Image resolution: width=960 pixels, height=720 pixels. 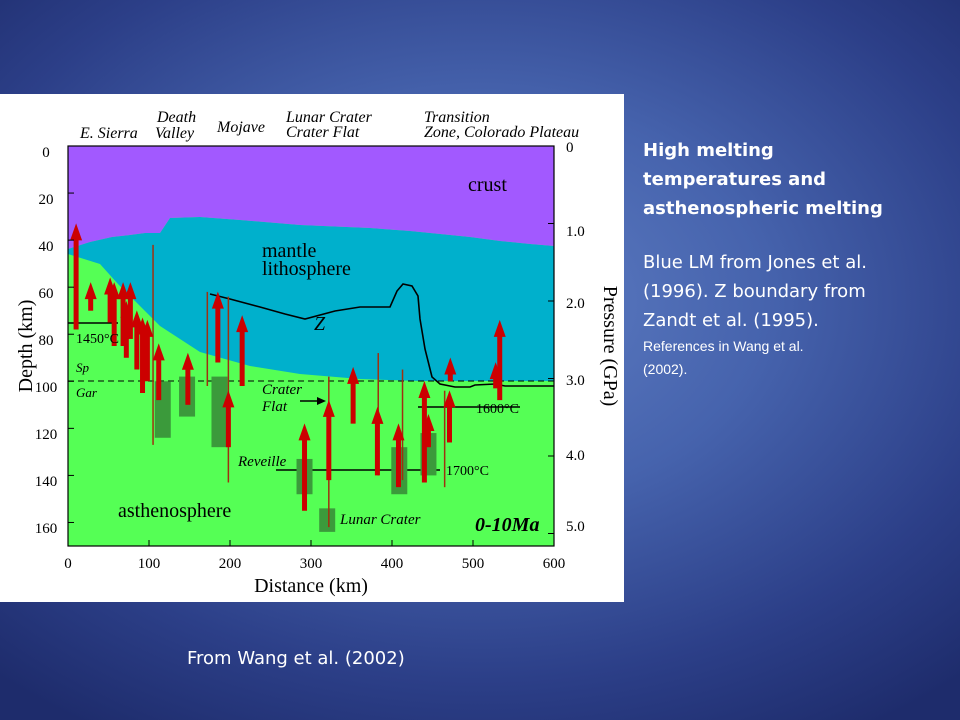 What do you see at coordinates (731, 320) in the screenshot?
I see `side-body-line: Zandt et al. (1995).` at bounding box center [731, 320].